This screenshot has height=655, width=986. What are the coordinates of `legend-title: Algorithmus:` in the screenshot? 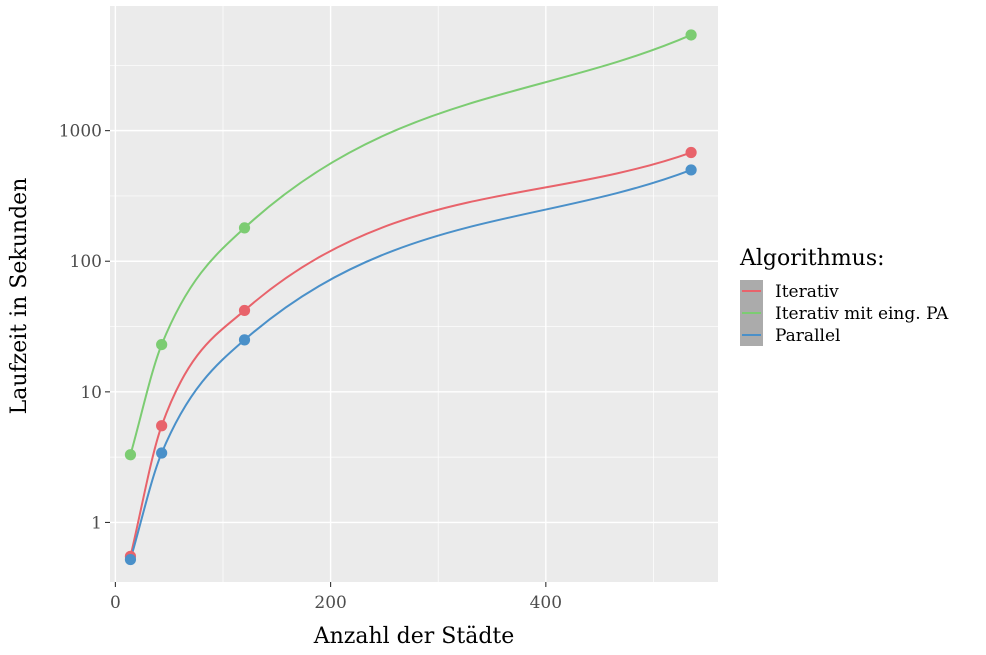 It's located at (812, 258).